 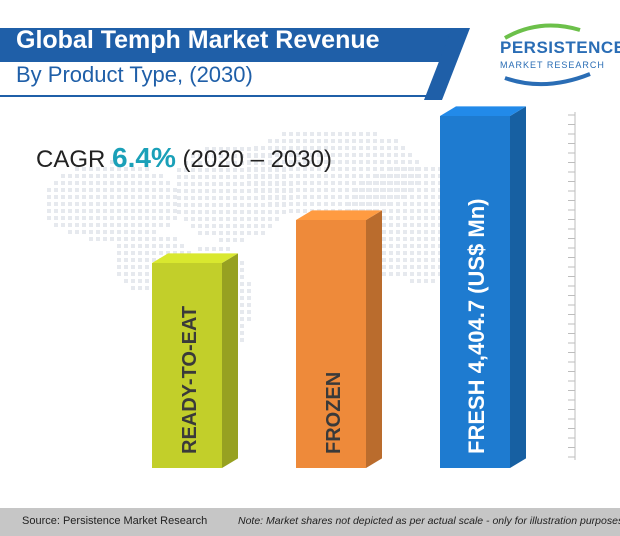 What do you see at coordinates (339, 215) in the screenshot?
I see `bar-top` at bounding box center [339, 215].